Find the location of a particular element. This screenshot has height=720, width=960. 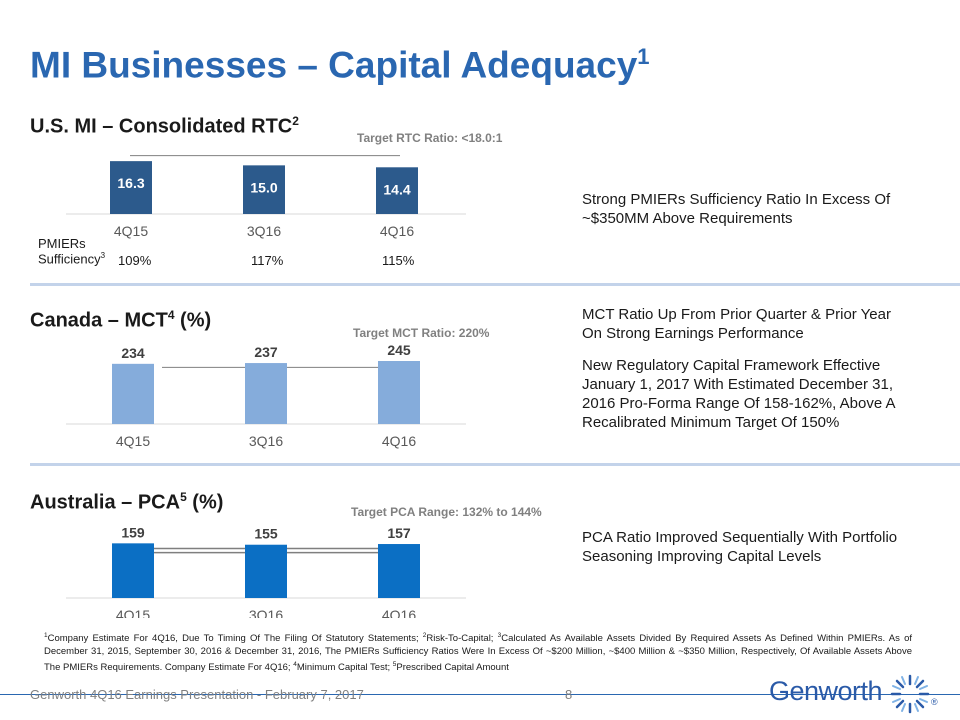

us-bar-4q16 is located at coordinates (397, 190).